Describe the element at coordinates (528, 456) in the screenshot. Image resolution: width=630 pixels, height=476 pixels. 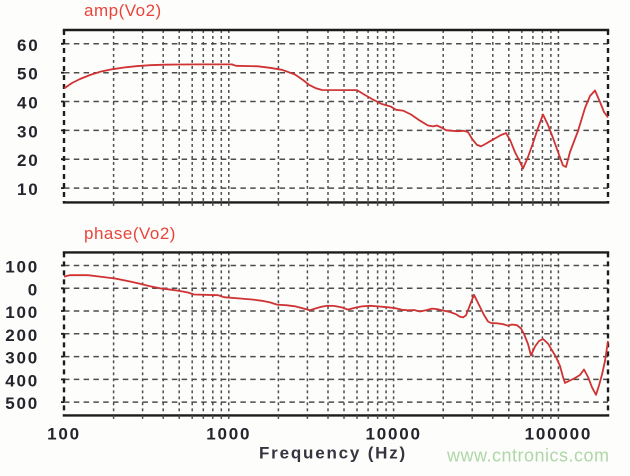
I see `svg-text: www.cntronics.com` at that location.